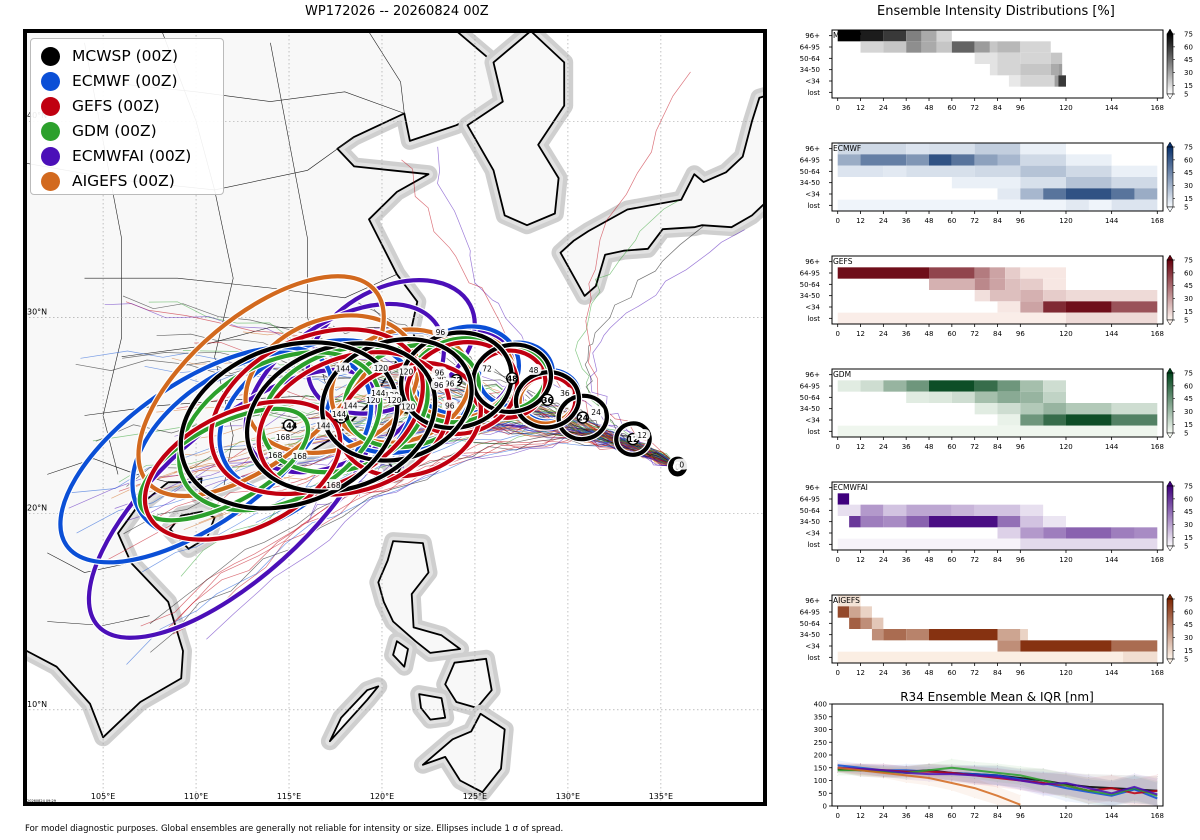 The height and width of the screenshot is (840, 1200). I want to click on member-track, so click(667, 348).